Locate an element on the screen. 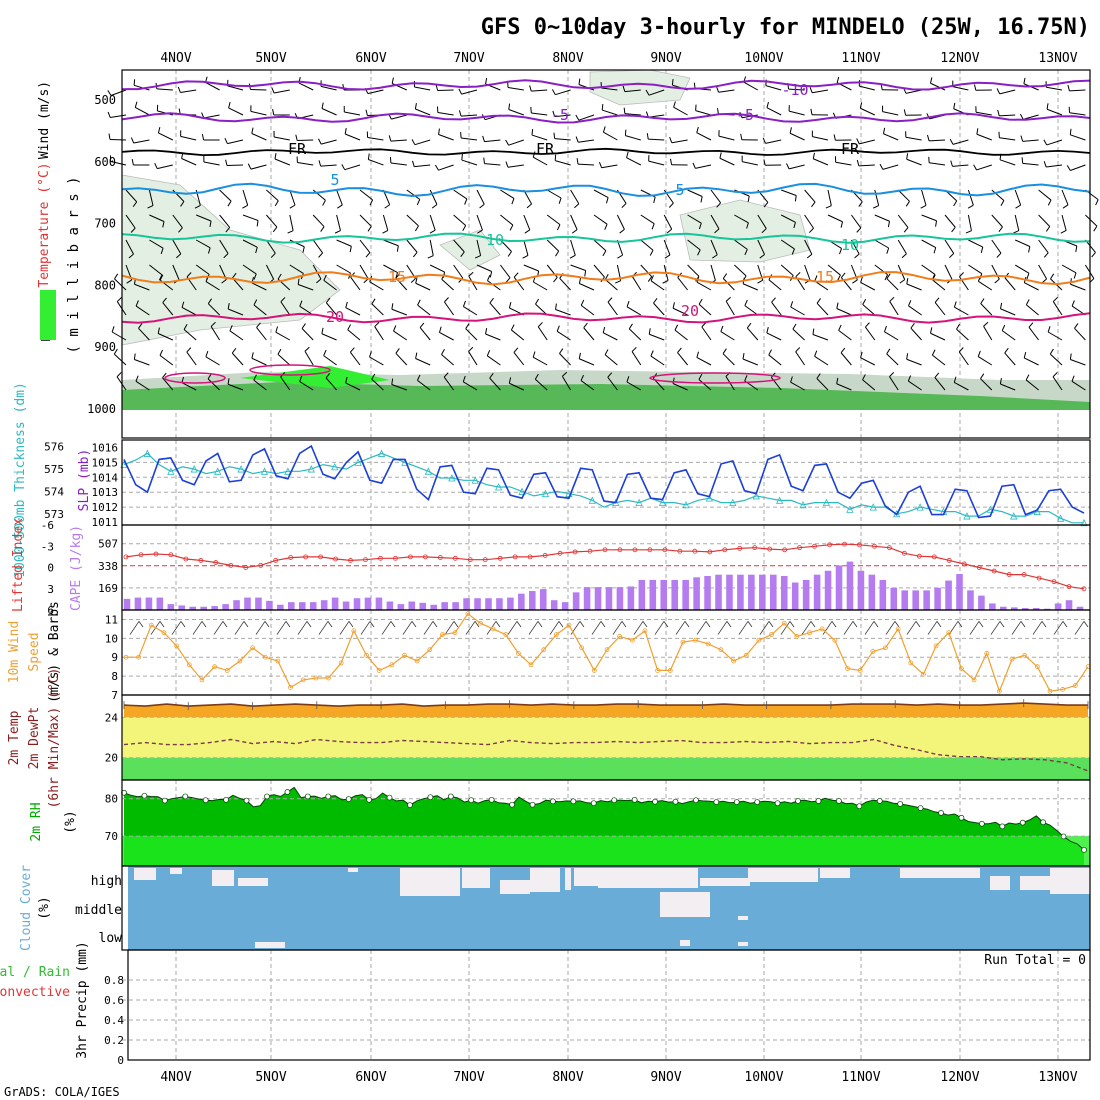 The height and width of the screenshot is (1100, 1100). temp-axis-title-c: (6hr Min/Max) (°C) is located at coordinates (54, 738).